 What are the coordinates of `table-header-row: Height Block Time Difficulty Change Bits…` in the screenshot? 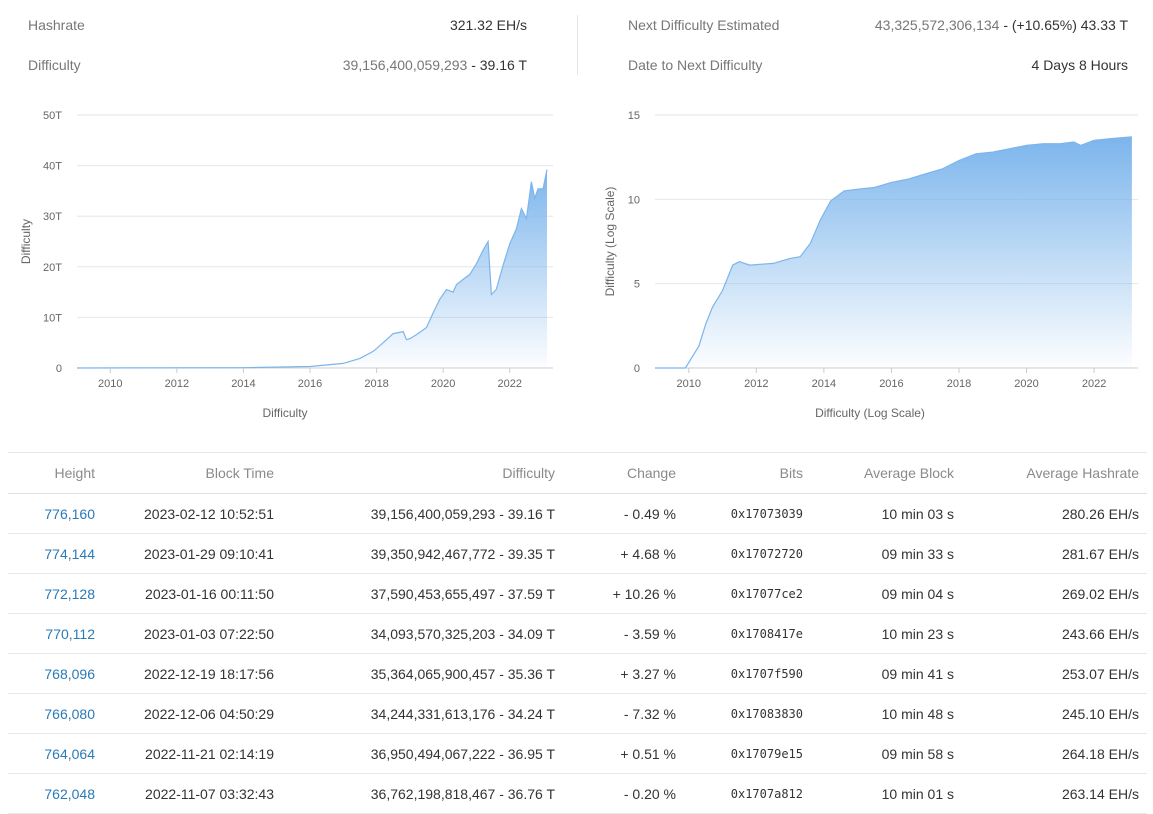 It's located at (577, 473).